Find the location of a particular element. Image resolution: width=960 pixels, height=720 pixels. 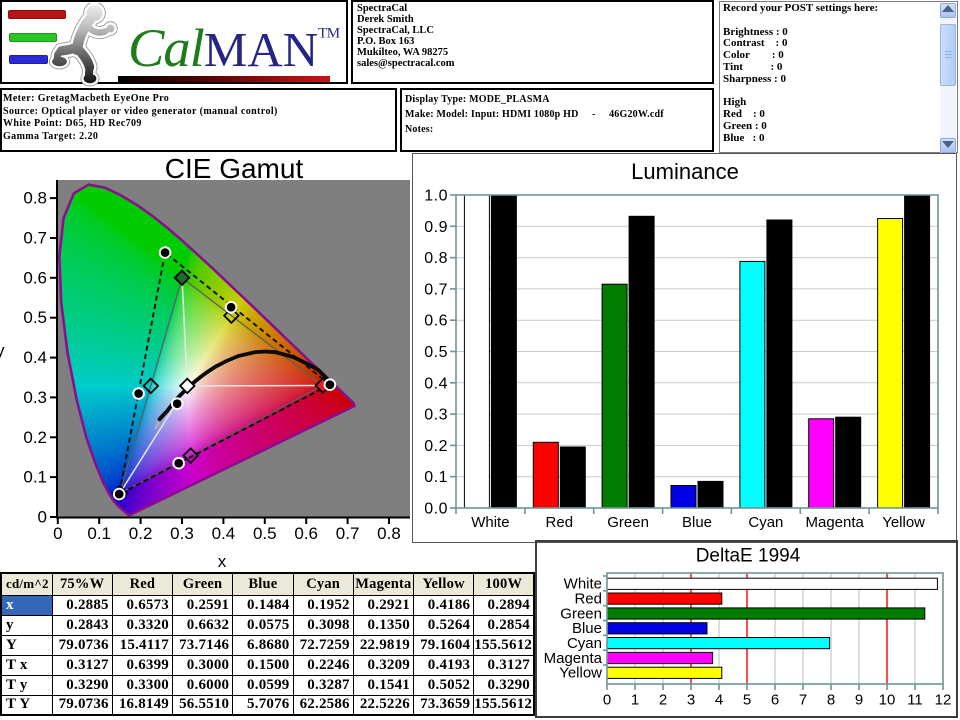

svg-text: 5 is located at coordinates (747, 700).